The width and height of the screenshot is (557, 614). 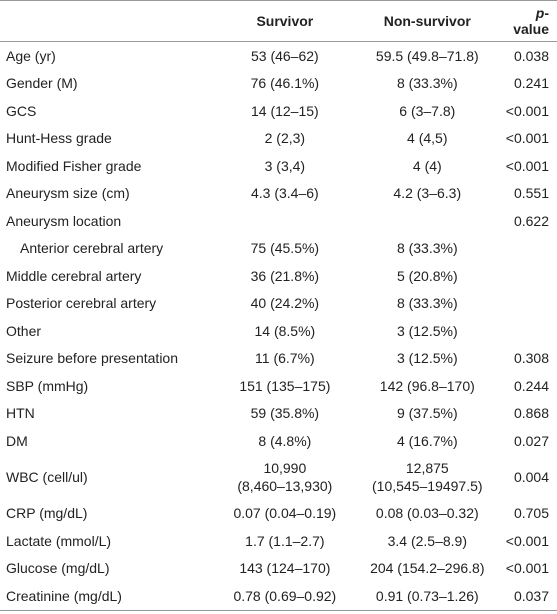 What do you see at coordinates (531, 55) in the screenshot?
I see `table-cell: 0.038` at bounding box center [531, 55].